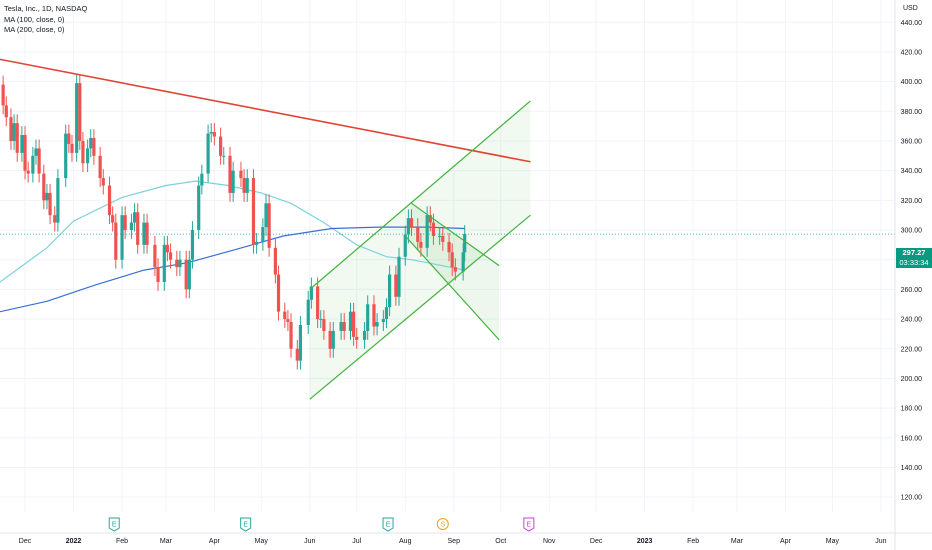  Describe the element at coordinates (912, 171) in the screenshot. I see `price-tick-label: 340.00` at that location.